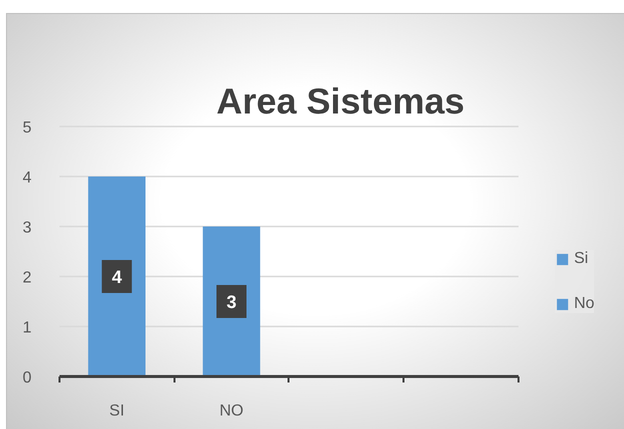  Describe the element at coordinates (231, 411) in the screenshot. I see `x-tick-label: NO` at that location.